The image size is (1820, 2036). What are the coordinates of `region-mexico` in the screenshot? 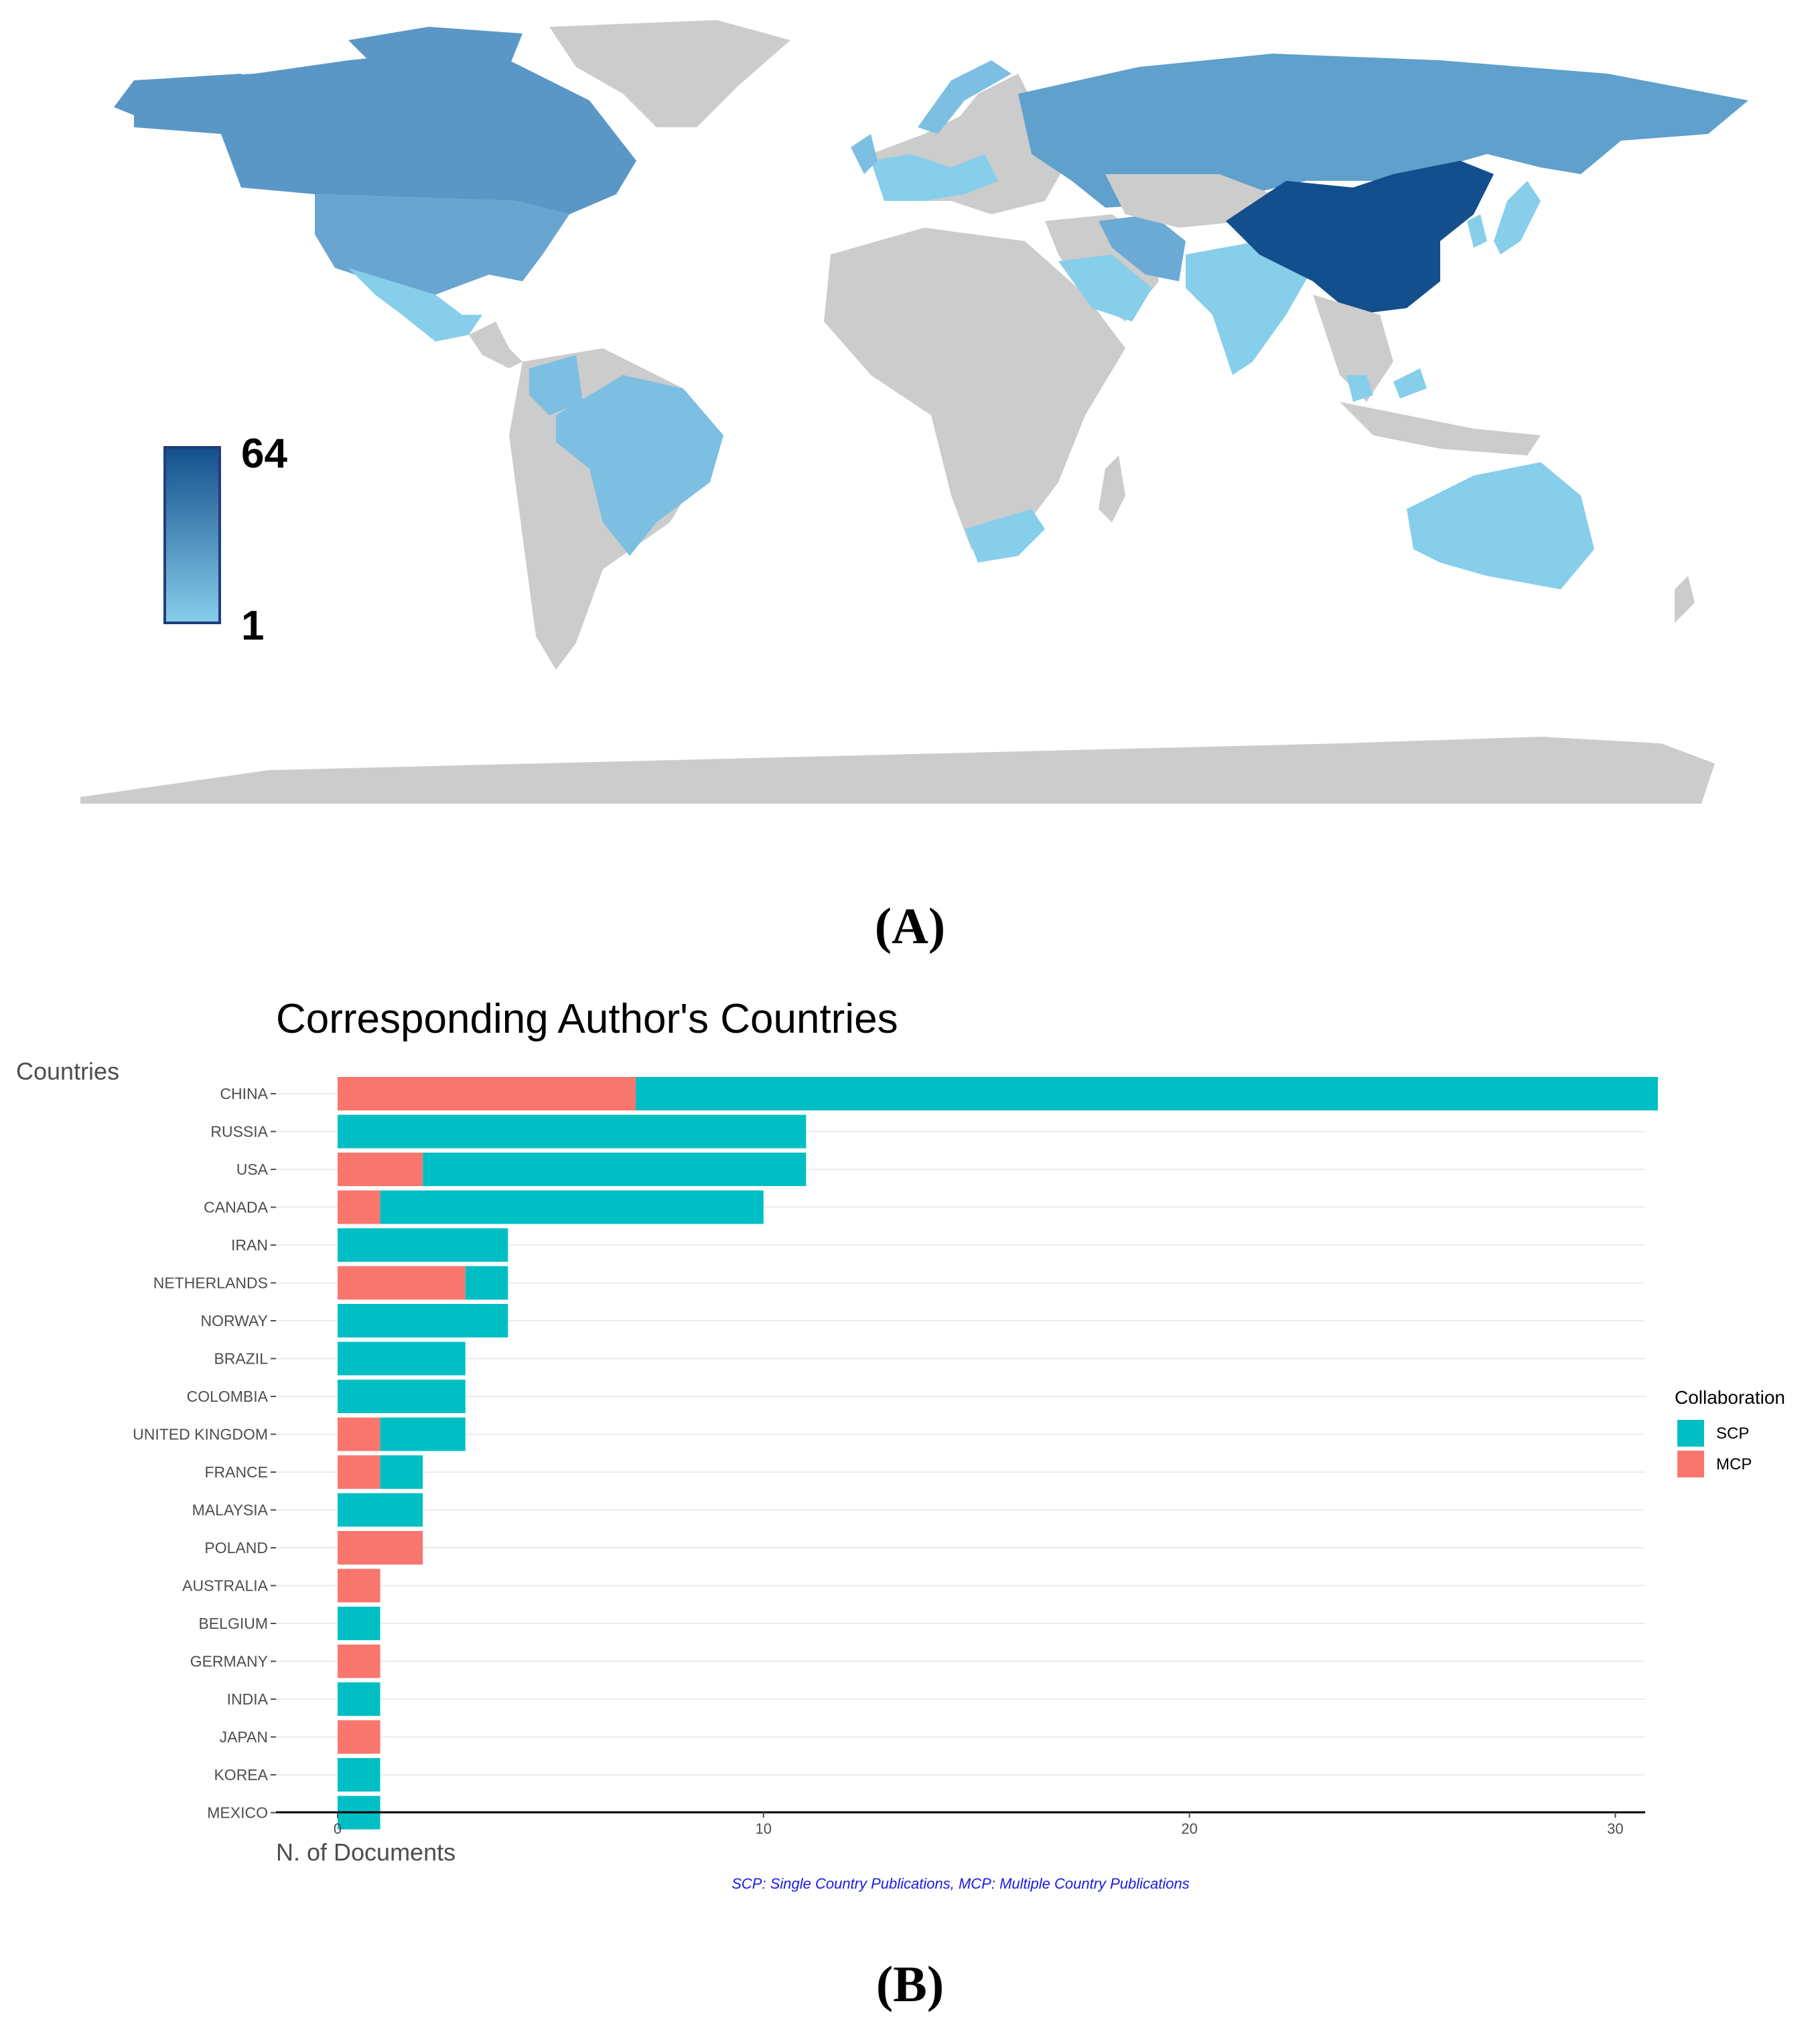 It's located at (415, 305).